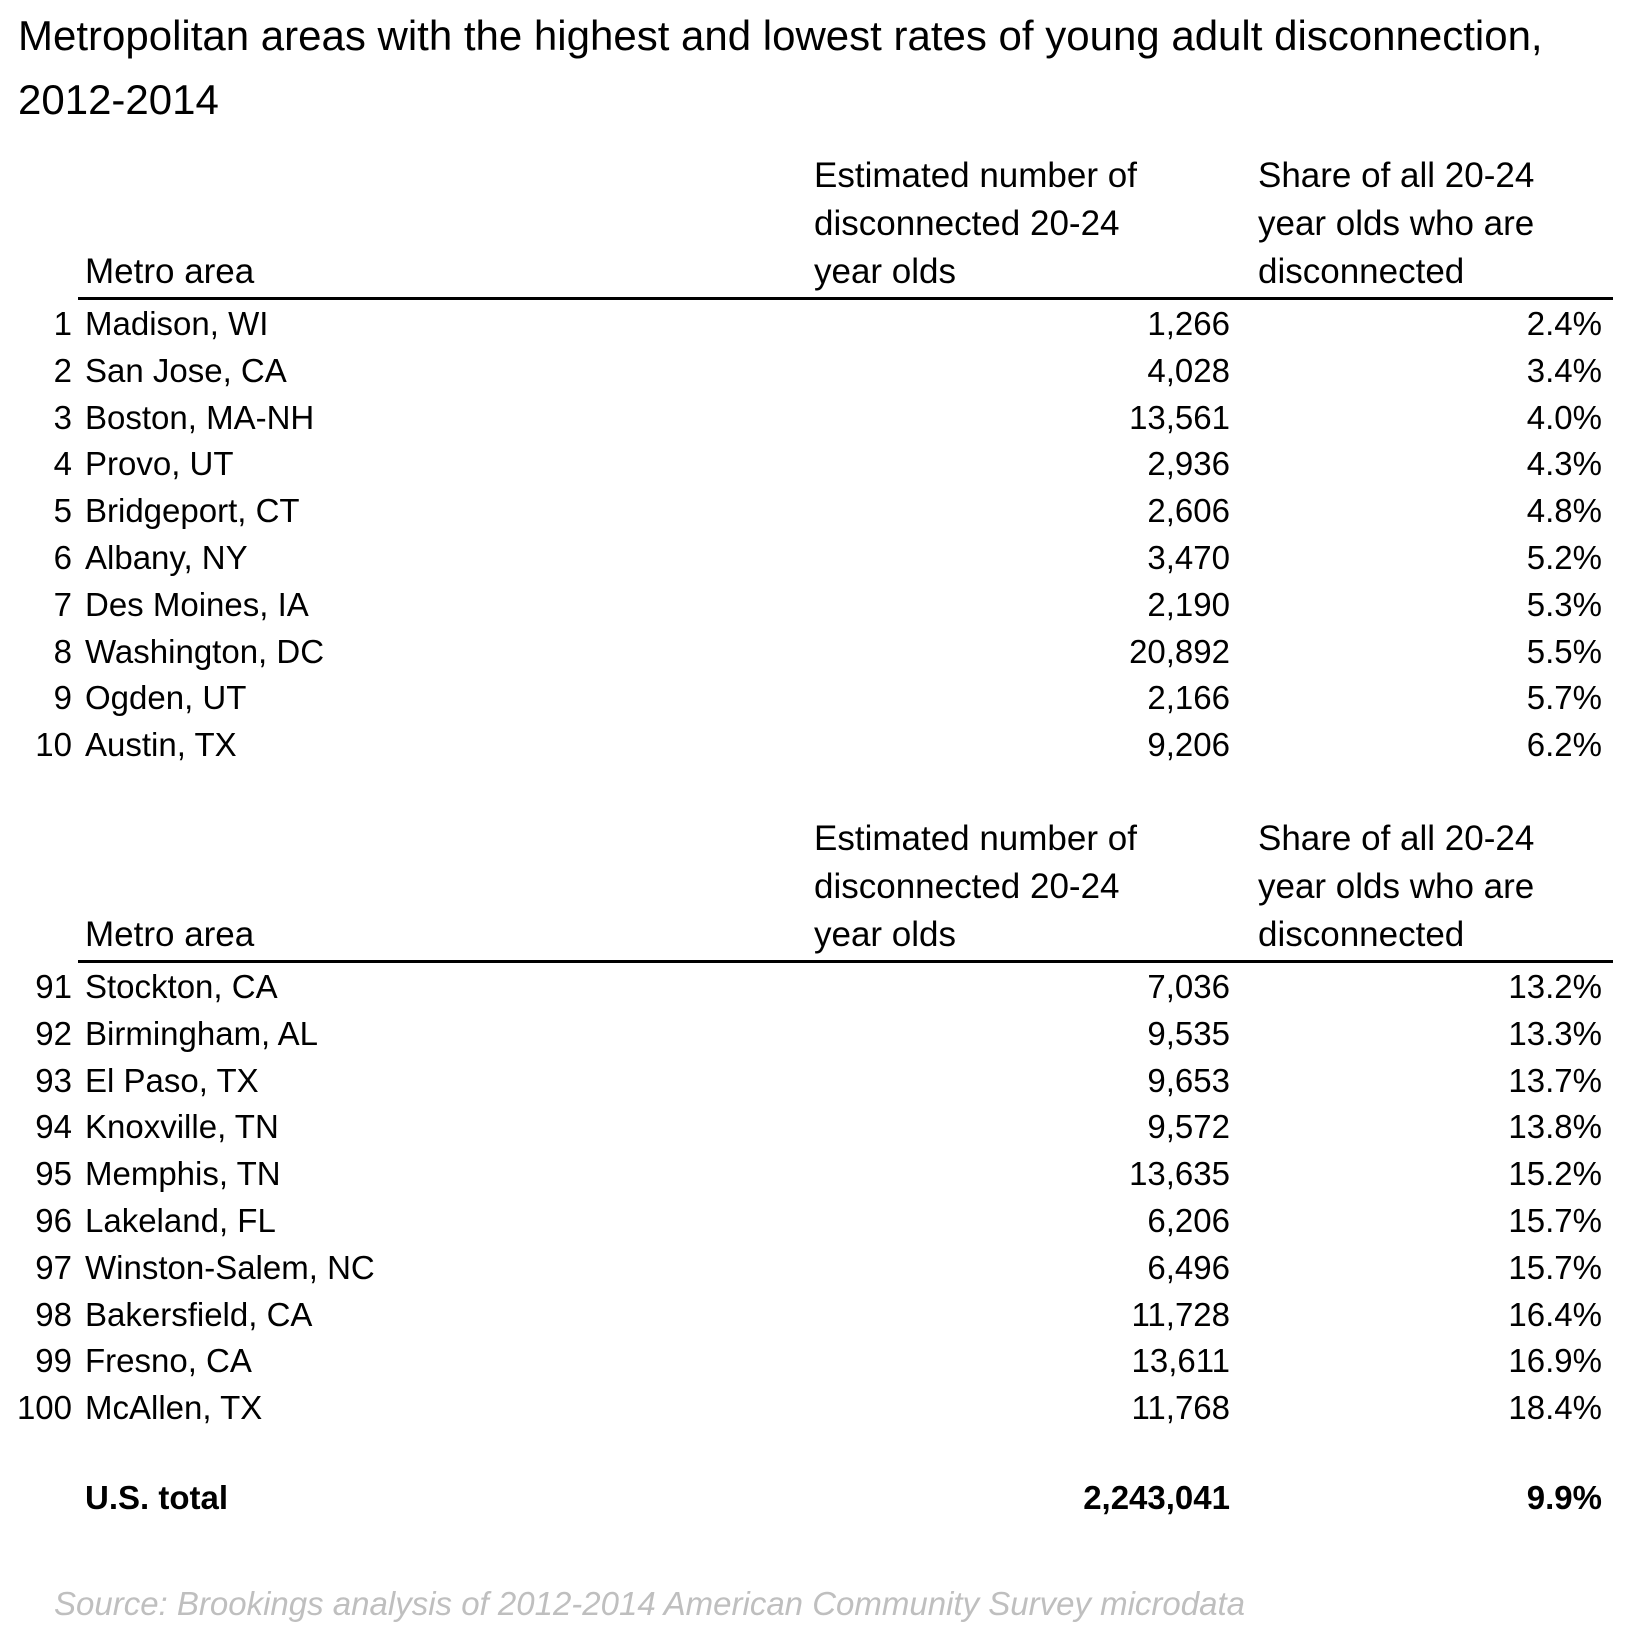  Describe the element at coordinates (1188, 745) in the screenshot. I see `number-cell: 9,206` at that location.